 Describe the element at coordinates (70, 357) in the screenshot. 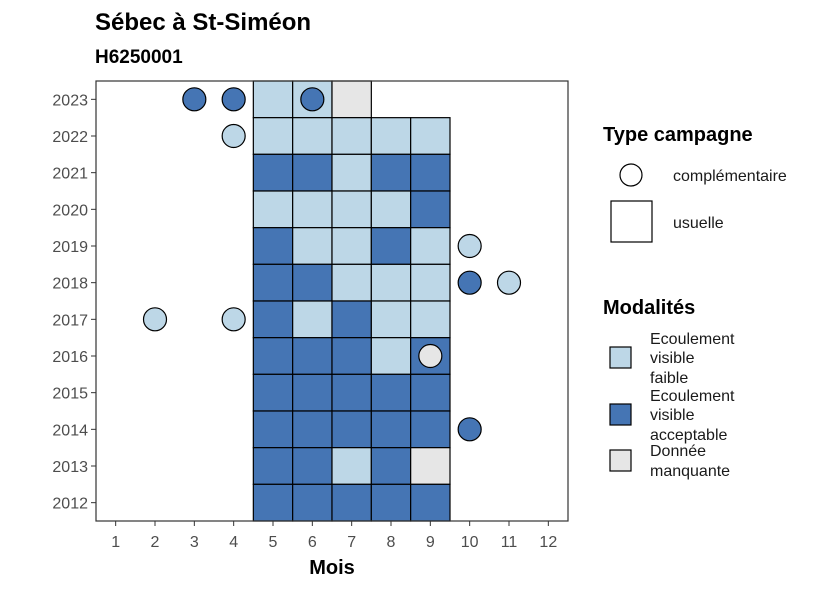

I see `y-tick-label-2016: 2016` at that location.